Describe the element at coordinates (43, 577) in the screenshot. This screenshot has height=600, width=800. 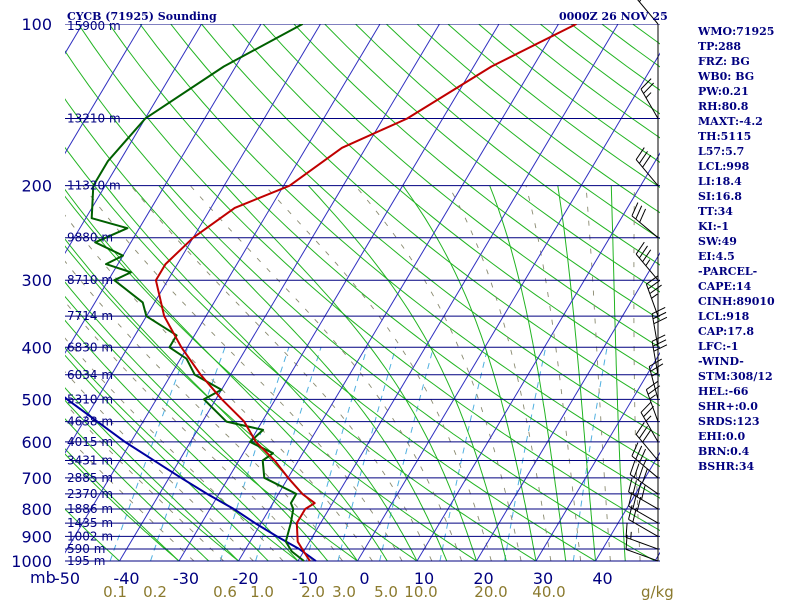
I see `pressure-unit-label: mb` at that location.